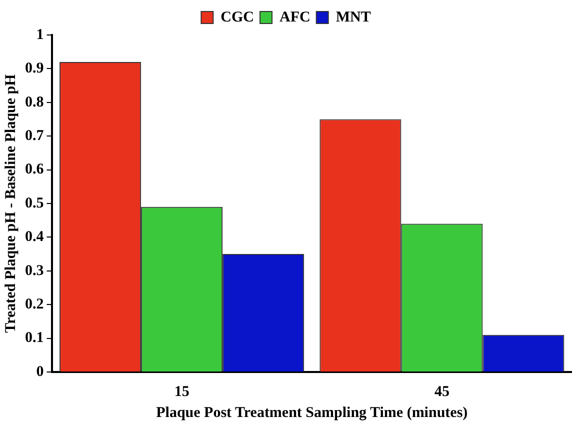 This screenshot has width=582, height=422. Describe the element at coordinates (34, 102) in the screenshot. I see `y-tick-label: 0.8` at that location.